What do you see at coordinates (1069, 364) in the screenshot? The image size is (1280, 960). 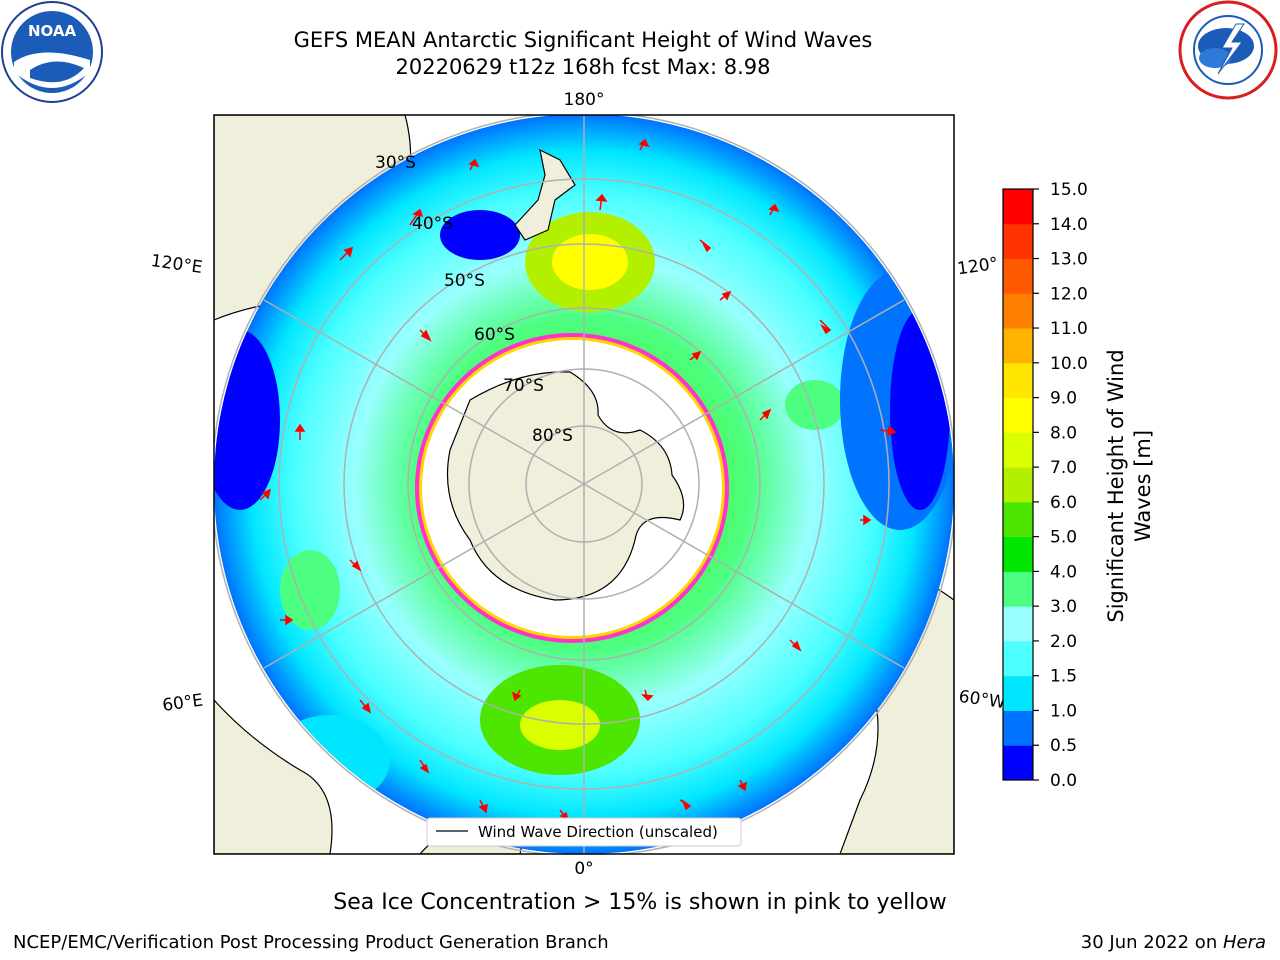 I see `colorbar-tick-label: 10.0` at bounding box center [1069, 364].